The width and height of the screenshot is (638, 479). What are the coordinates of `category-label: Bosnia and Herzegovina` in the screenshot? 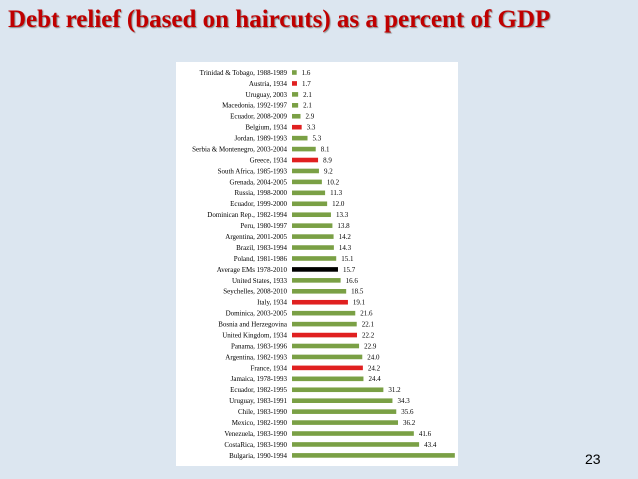 It's located at (253, 325).